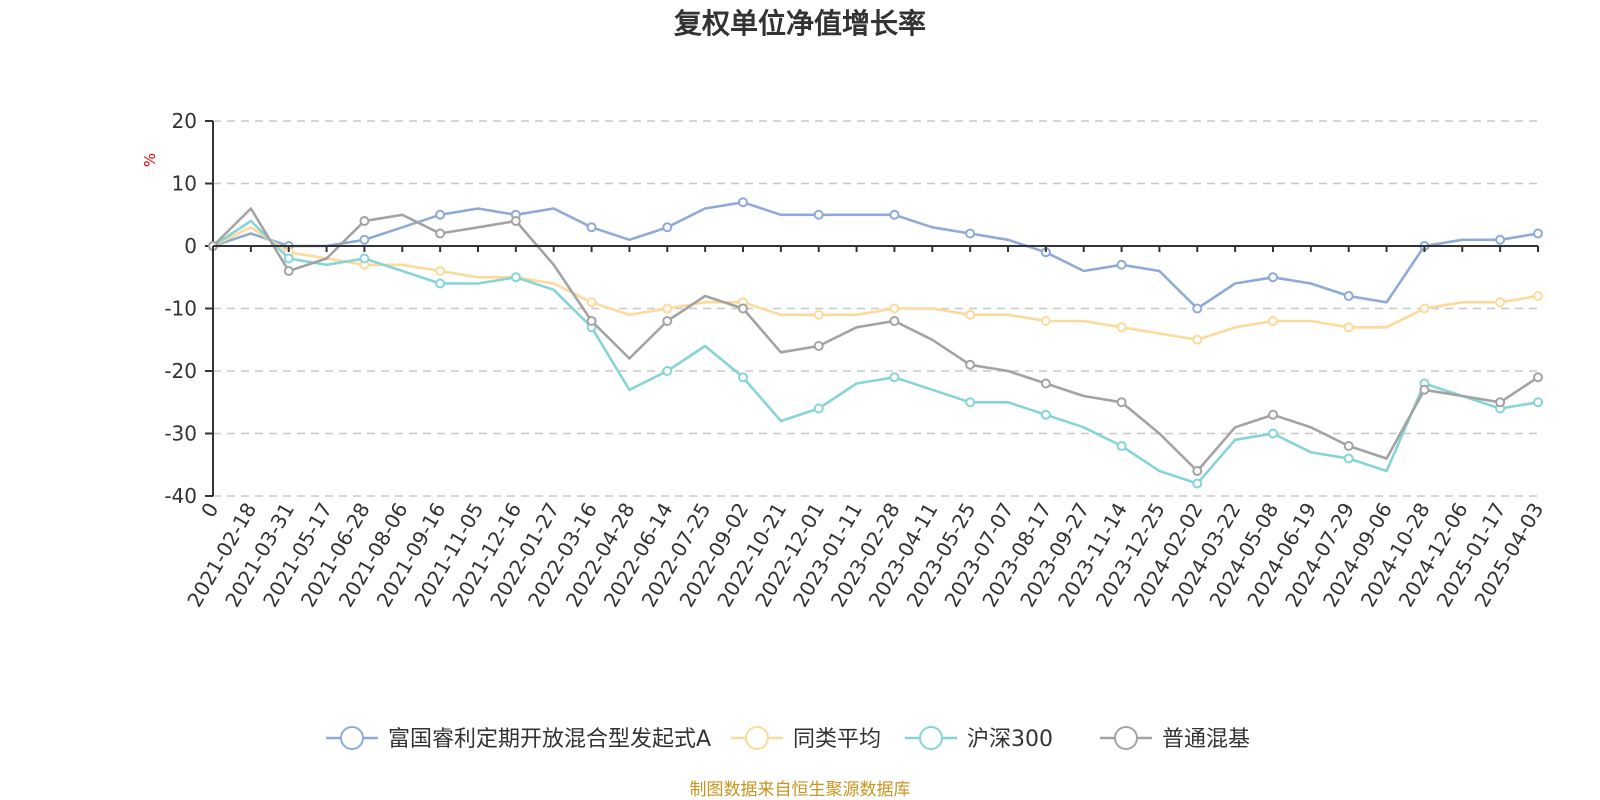 Image resolution: width=1600 pixels, height=800 pixels. I want to click on legend-item-1: 同类平均, so click(806, 739).